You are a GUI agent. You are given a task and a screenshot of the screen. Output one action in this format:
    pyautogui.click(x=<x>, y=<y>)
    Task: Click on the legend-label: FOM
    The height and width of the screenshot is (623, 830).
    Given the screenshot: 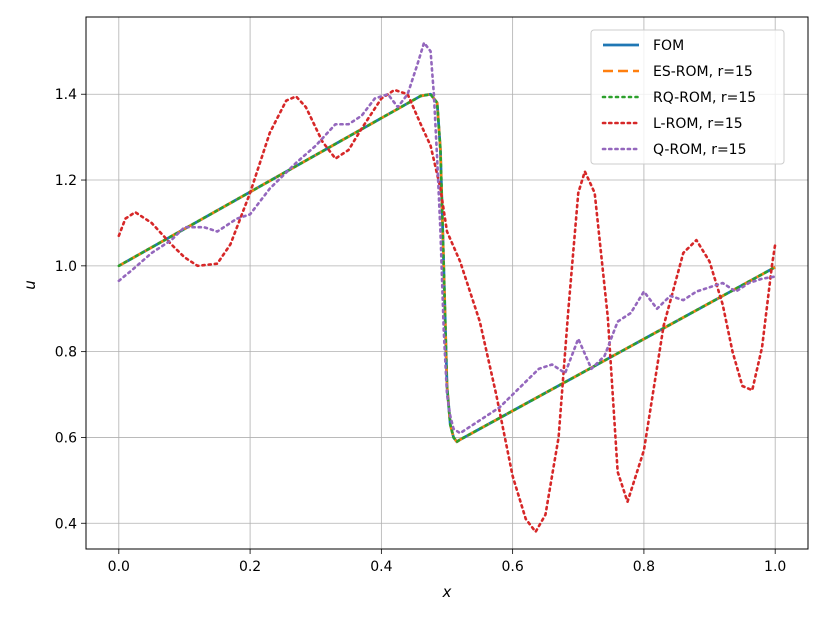 What is the action you would take?
    pyautogui.click(x=668, y=46)
    